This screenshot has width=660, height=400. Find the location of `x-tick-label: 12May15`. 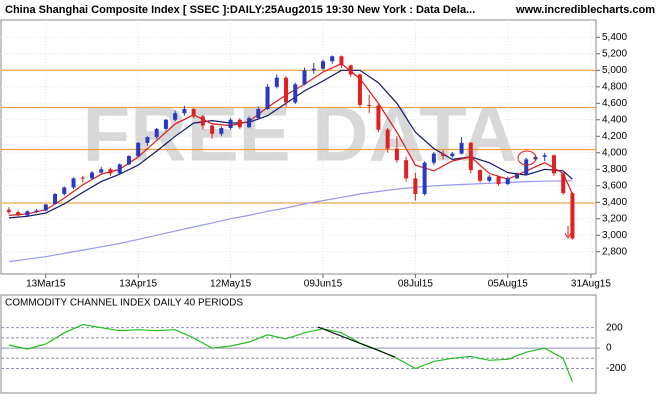

x-tick-label: 12May15 is located at coordinates (231, 284).